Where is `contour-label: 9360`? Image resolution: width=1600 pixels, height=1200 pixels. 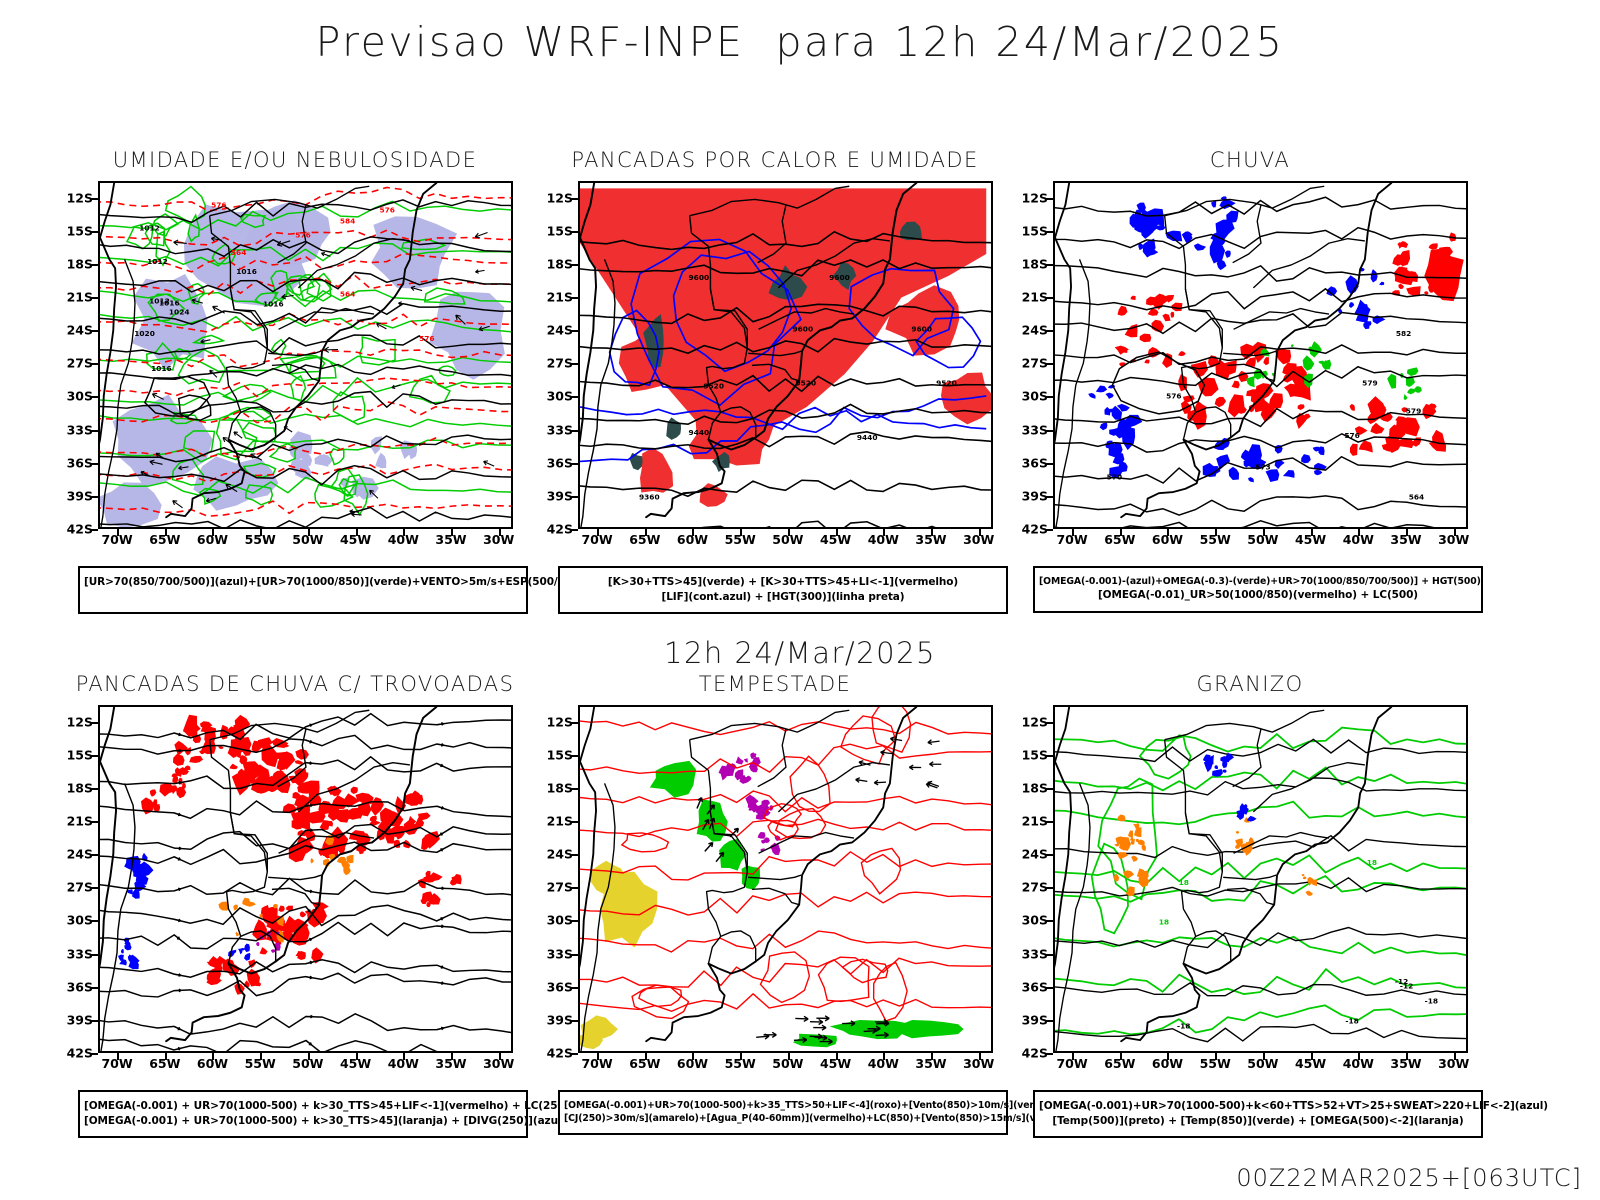 contour-label: 9360 is located at coordinates (649, 496).